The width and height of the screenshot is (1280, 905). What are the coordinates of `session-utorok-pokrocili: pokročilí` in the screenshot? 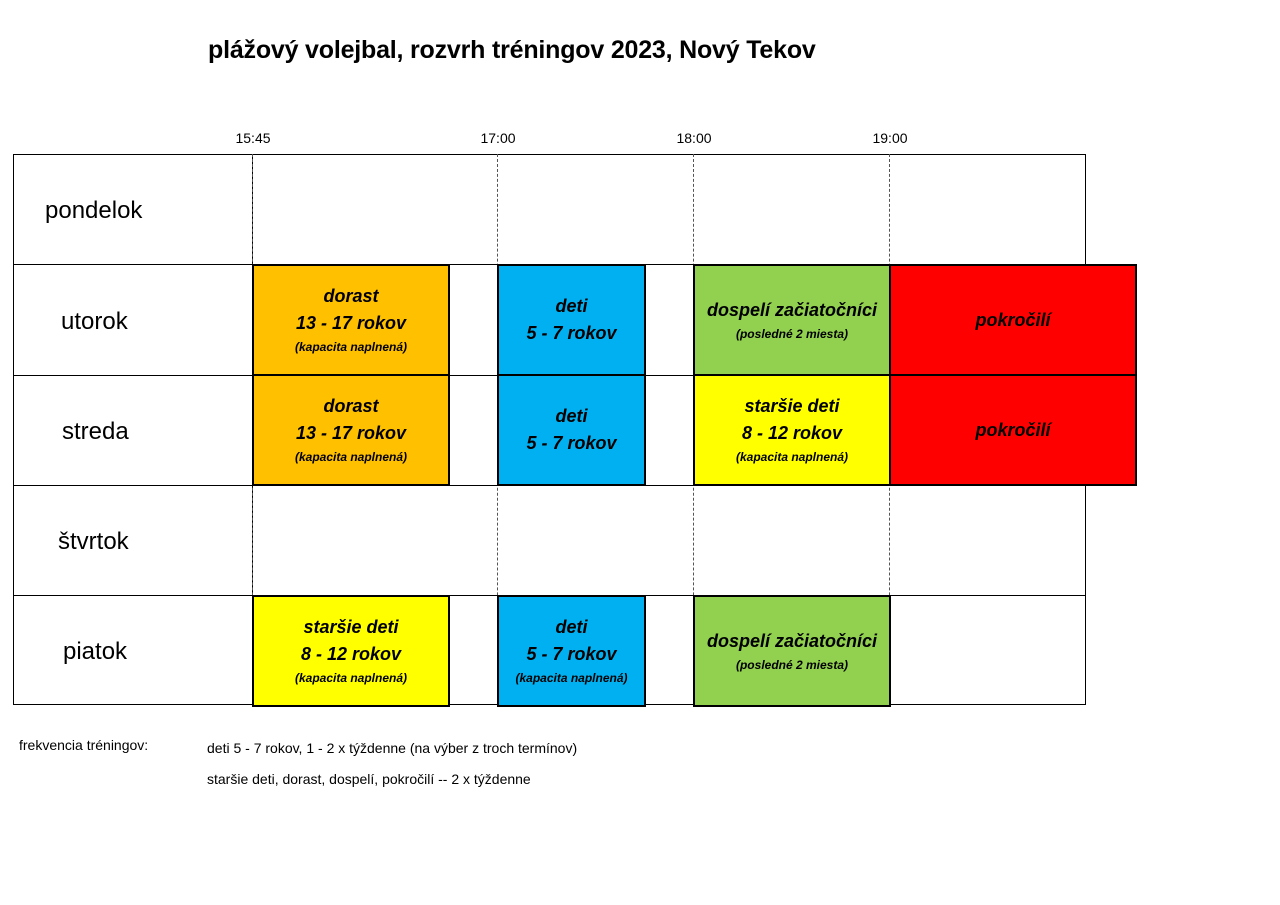 It's located at (1013, 320).